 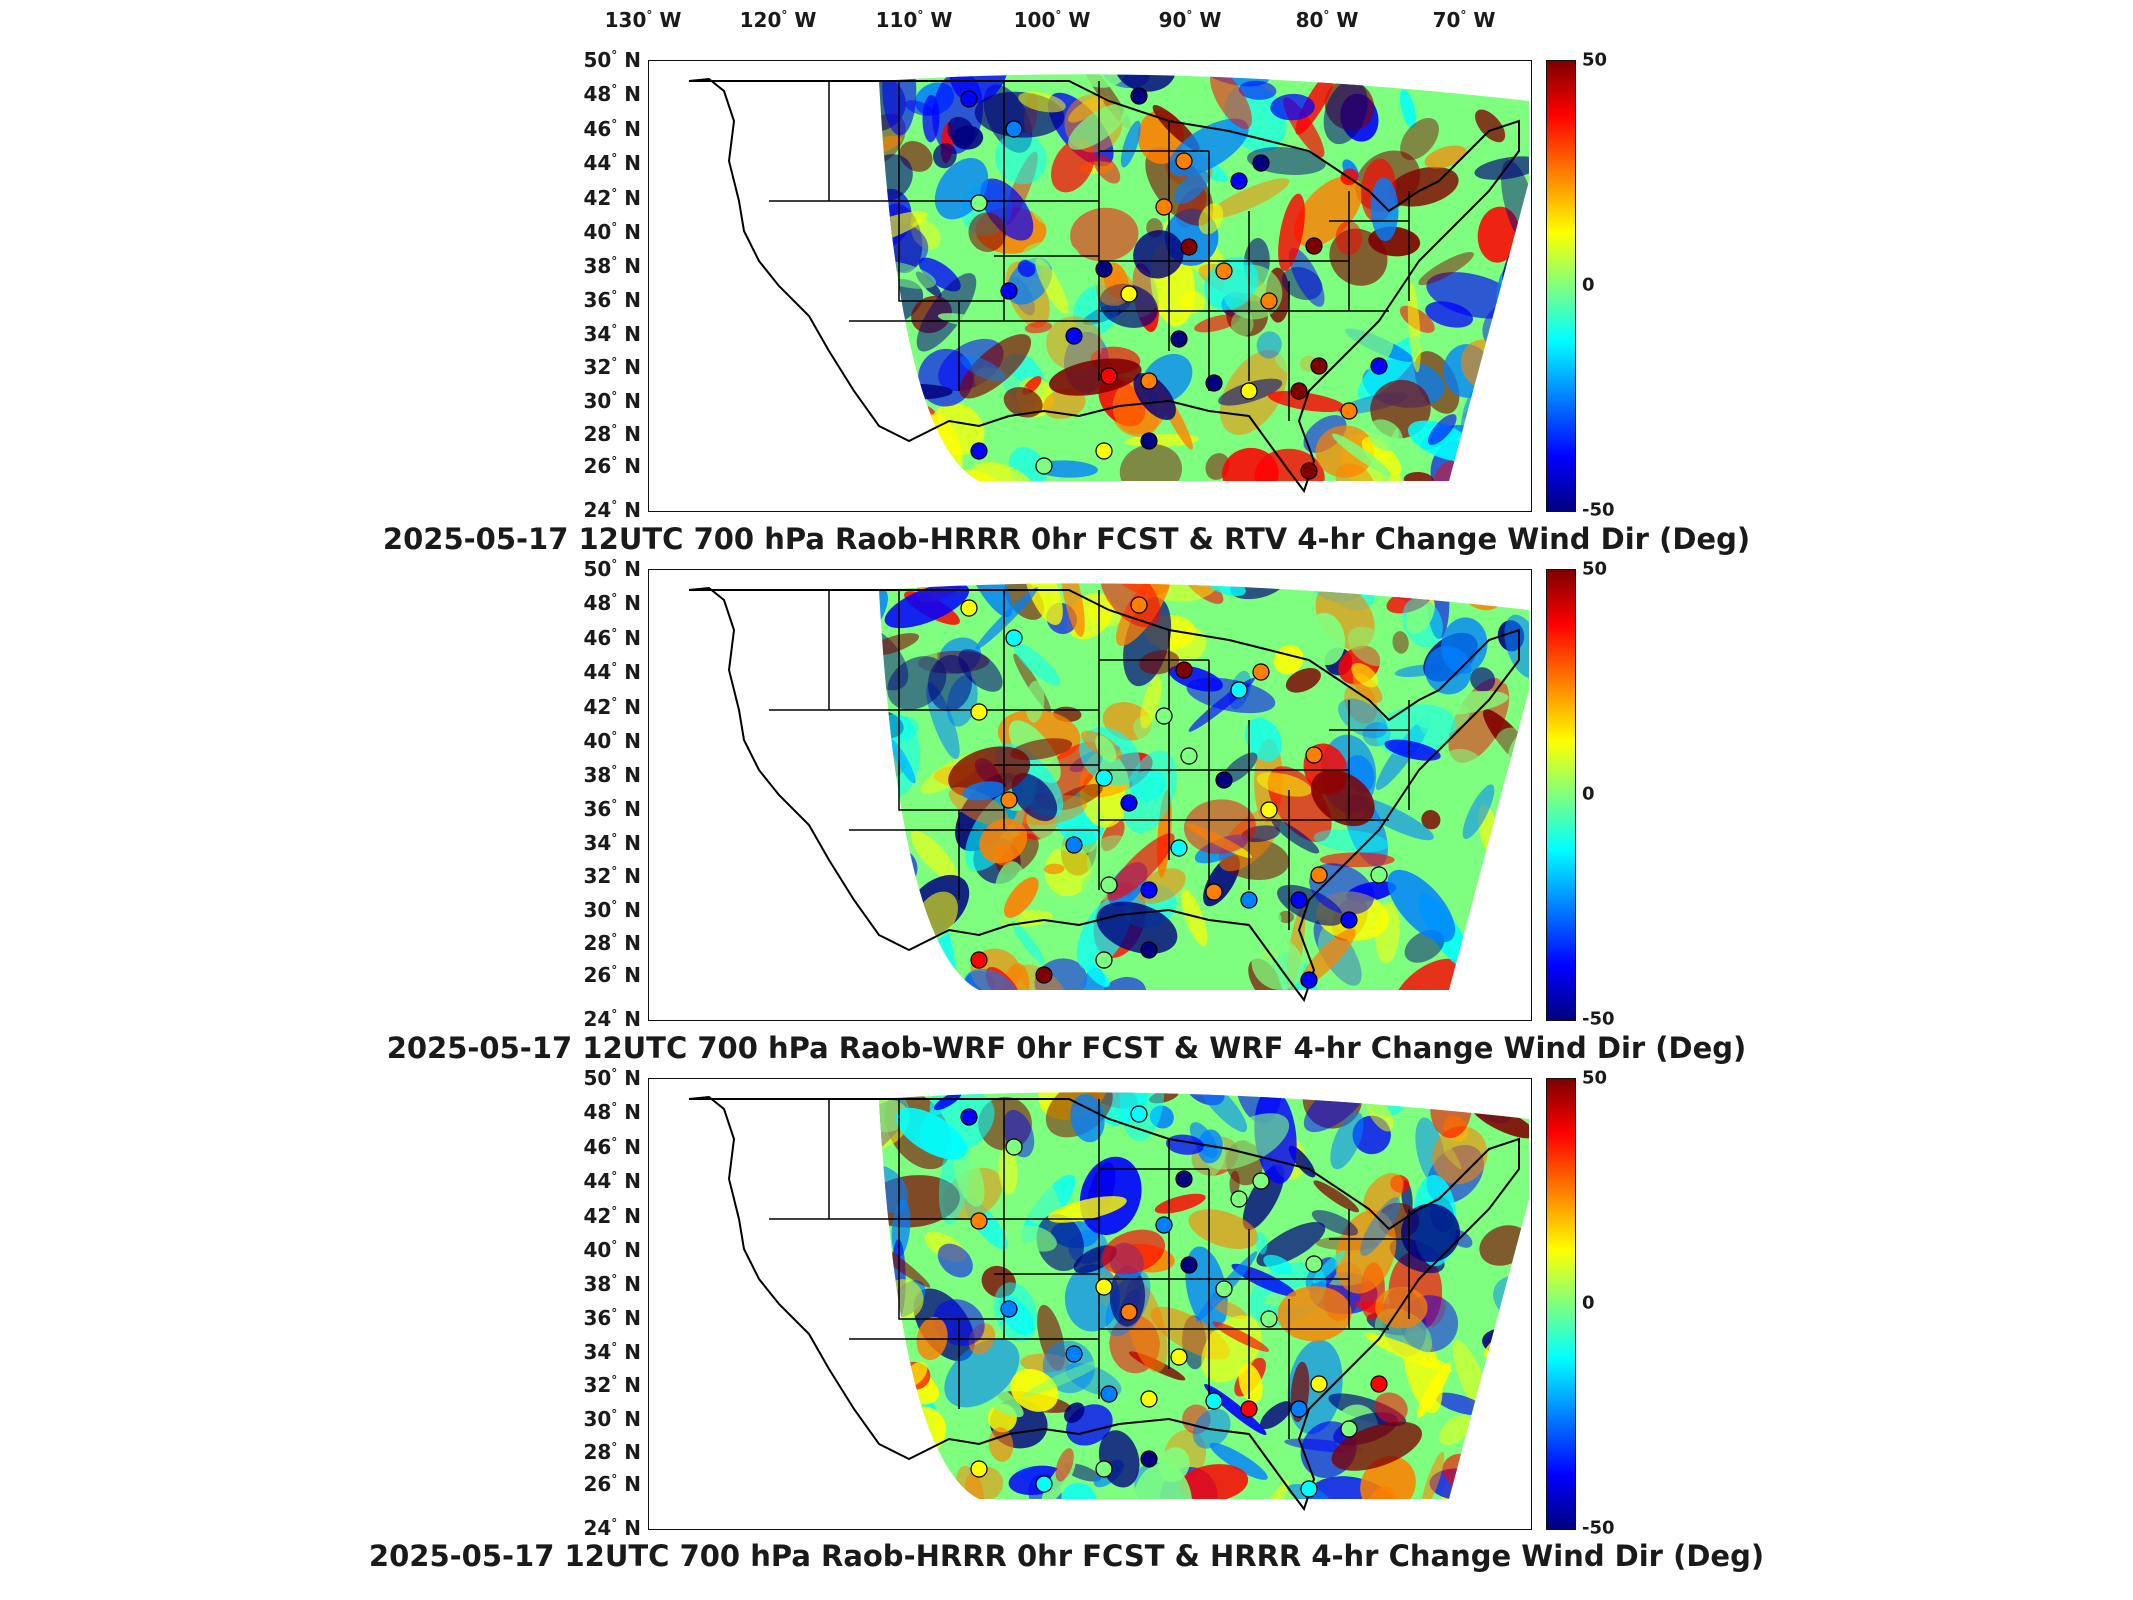 What do you see at coordinates (1464, 20) in the screenshot?
I see `lon-label: 70° W` at bounding box center [1464, 20].